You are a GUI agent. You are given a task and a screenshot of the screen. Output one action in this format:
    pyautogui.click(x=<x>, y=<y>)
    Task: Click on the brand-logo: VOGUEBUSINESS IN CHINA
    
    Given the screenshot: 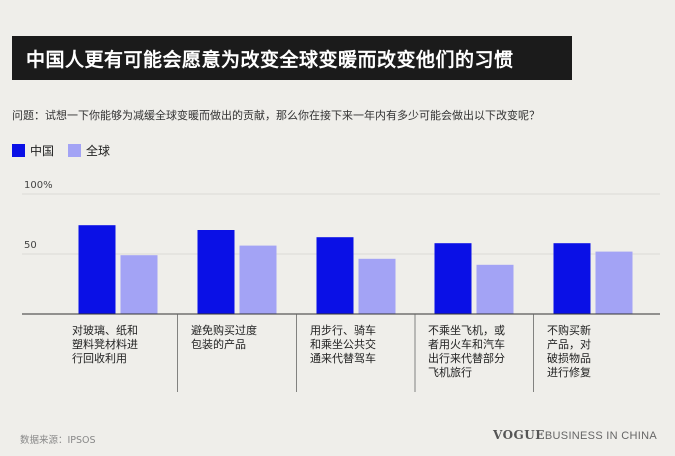 What is the action you would take?
    pyautogui.click(x=575, y=435)
    